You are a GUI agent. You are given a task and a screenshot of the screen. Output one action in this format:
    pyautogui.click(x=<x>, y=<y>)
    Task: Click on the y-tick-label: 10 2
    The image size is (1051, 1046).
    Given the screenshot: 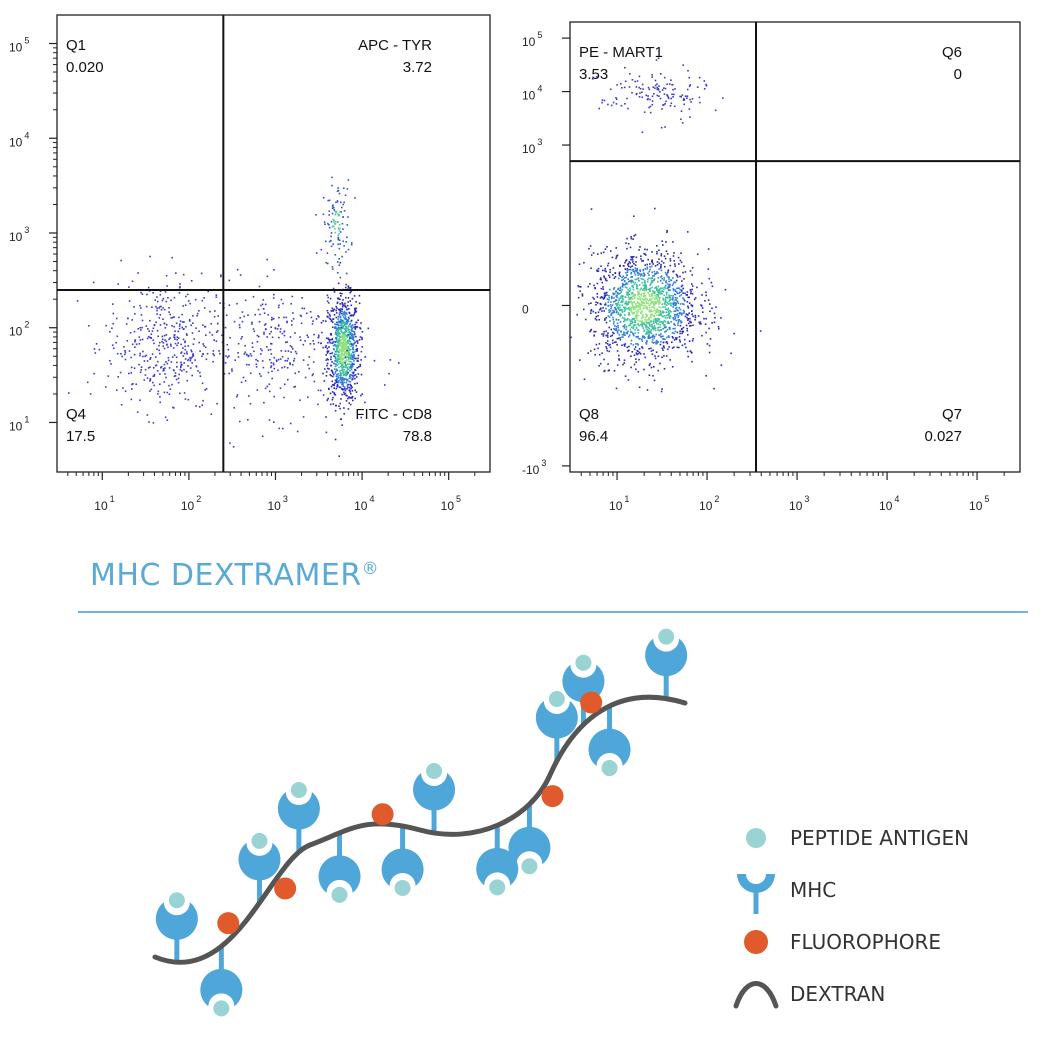 What is the action you would take?
    pyautogui.click(x=19, y=329)
    